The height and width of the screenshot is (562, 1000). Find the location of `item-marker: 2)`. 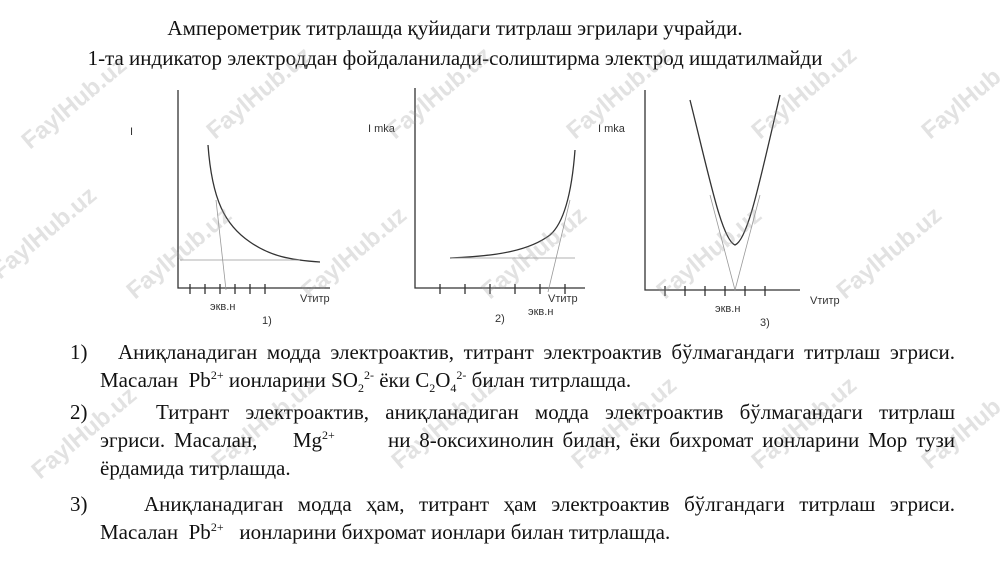

item-marker: 2) is located at coordinates (79, 412).